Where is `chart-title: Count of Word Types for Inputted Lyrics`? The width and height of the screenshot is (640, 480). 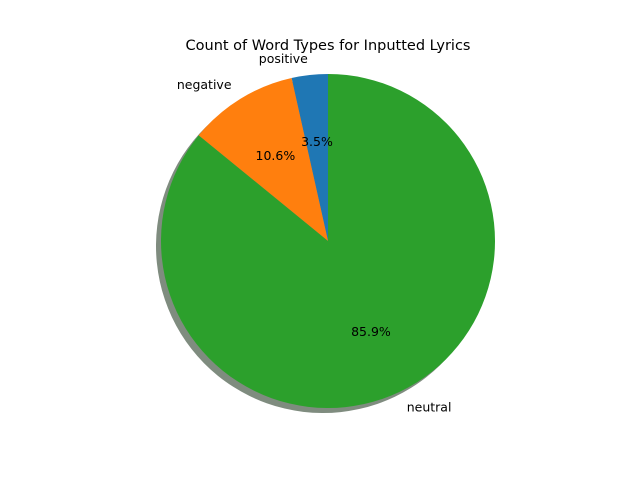 chart-title: Count of Word Types for Inputted Lyrics is located at coordinates (328, 46).